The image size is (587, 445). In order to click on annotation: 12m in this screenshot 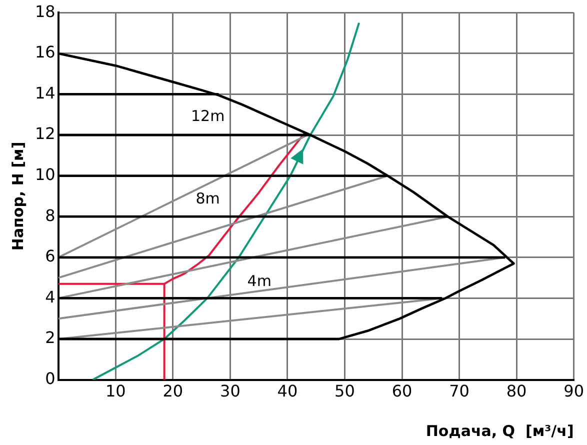, I will do `click(207, 115)`.